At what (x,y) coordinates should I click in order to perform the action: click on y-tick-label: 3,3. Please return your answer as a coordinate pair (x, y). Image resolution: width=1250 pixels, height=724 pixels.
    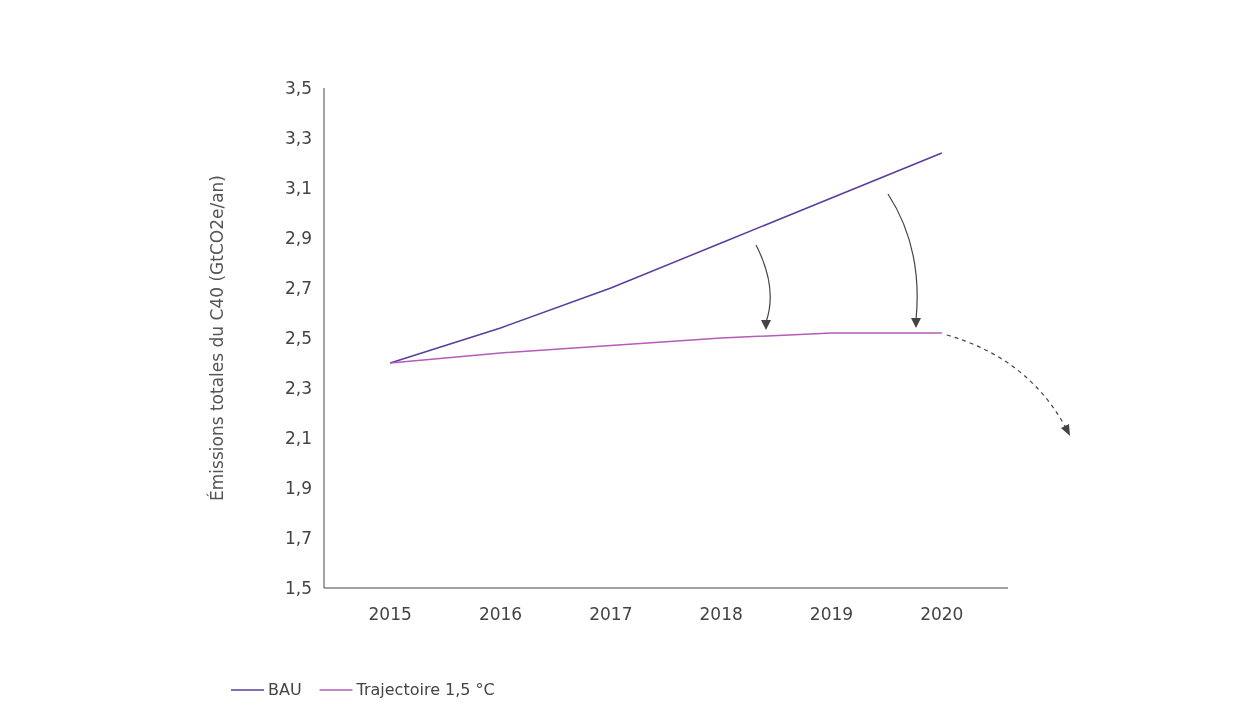
    Looking at the image, I should click on (298, 137).